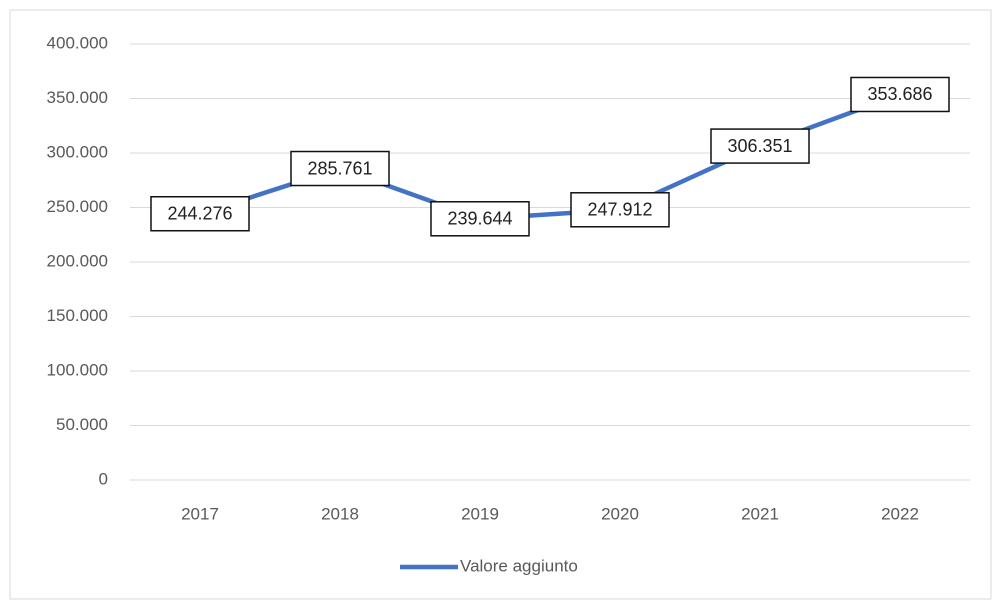 Image resolution: width=992 pixels, height=600 pixels. I want to click on data-label: 285.761, so click(339, 168).